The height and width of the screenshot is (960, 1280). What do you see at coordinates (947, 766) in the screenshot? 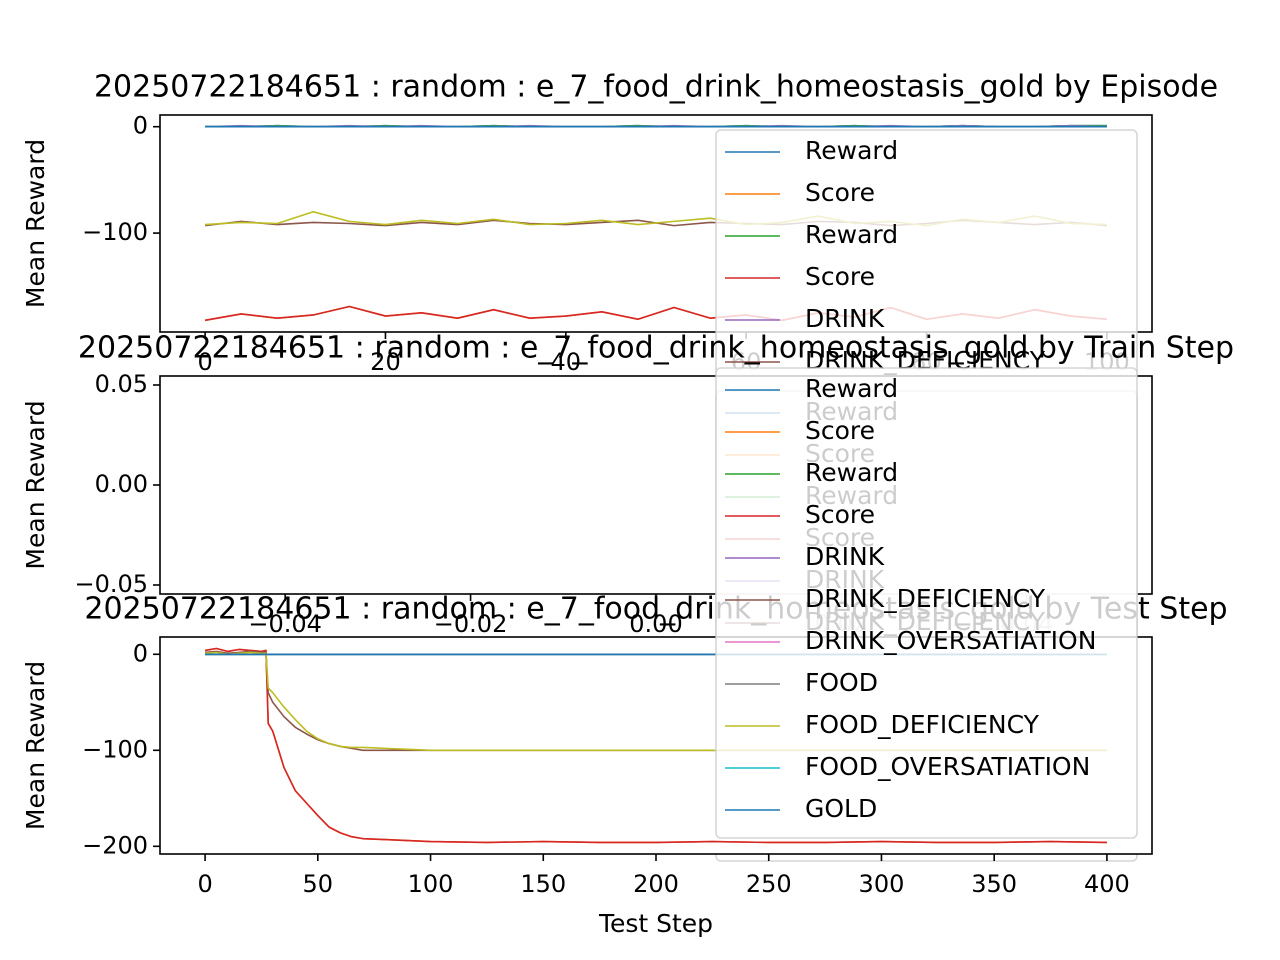
I see `legend-label: FOOD_OVERSATIATION` at bounding box center [947, 766].